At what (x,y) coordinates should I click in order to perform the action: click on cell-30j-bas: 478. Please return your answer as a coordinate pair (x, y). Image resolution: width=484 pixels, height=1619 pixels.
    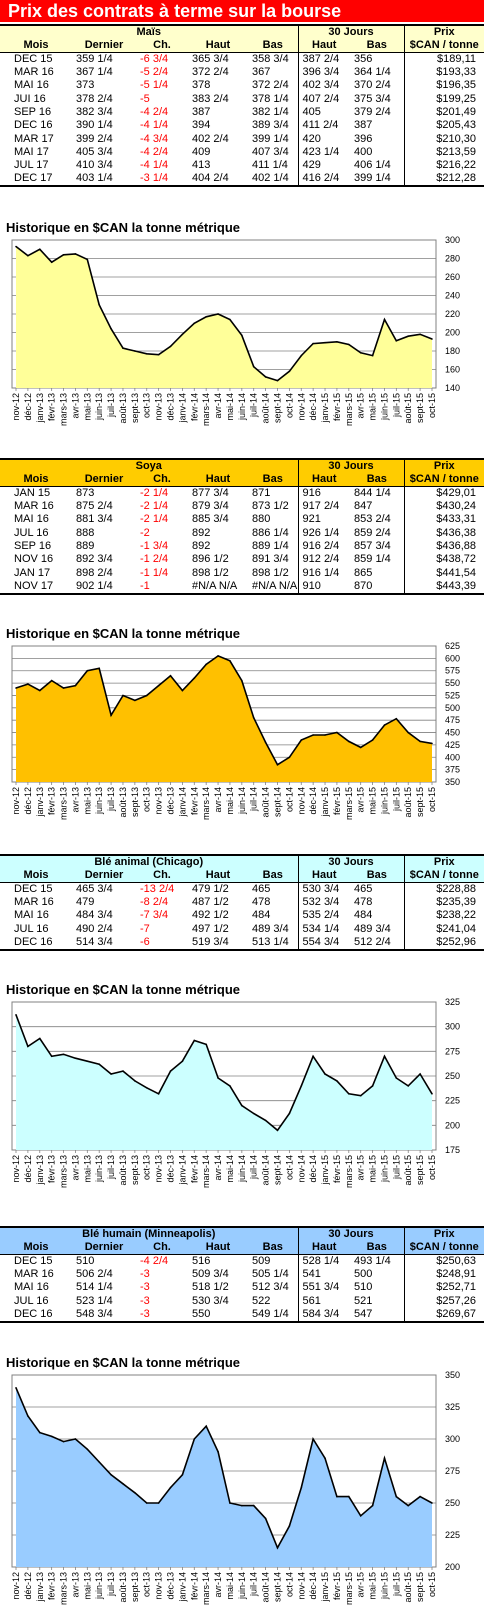
    Looking at the image, I should click on (363, 902).